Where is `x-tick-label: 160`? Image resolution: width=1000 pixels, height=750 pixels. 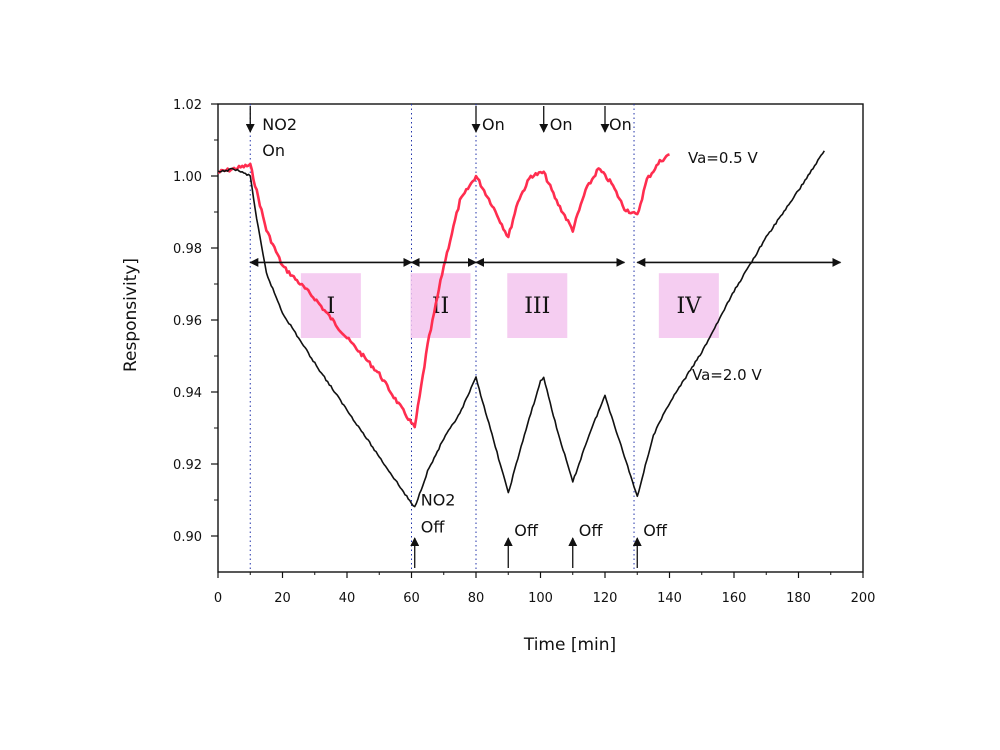
x-tick-label: 160 is located at coordinates (734, 598).